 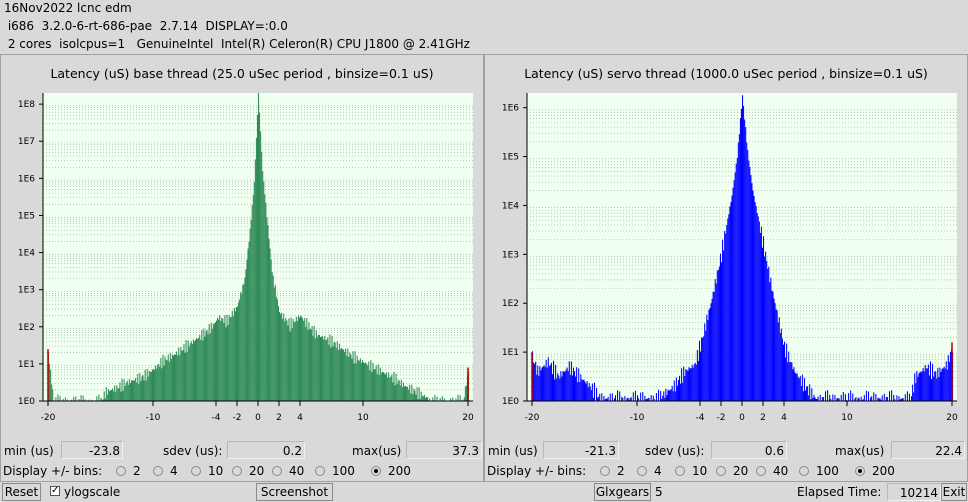 I want to click on y-tick-label: 1E4, so click(x=26, y=254).